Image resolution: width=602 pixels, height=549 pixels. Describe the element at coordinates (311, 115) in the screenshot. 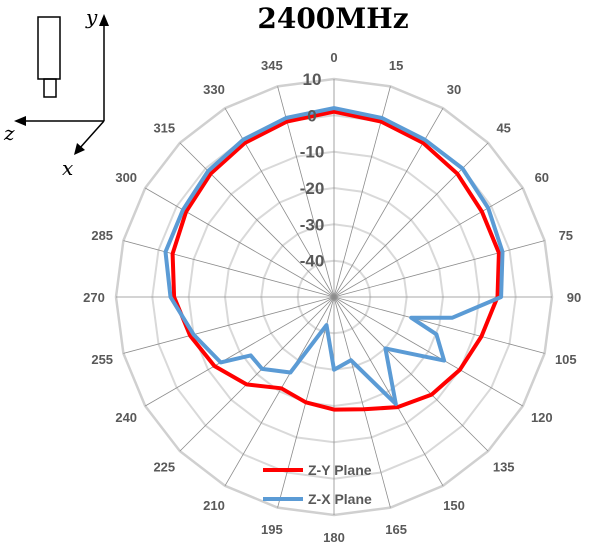

I see `radial-tick-label: 0` at that location.